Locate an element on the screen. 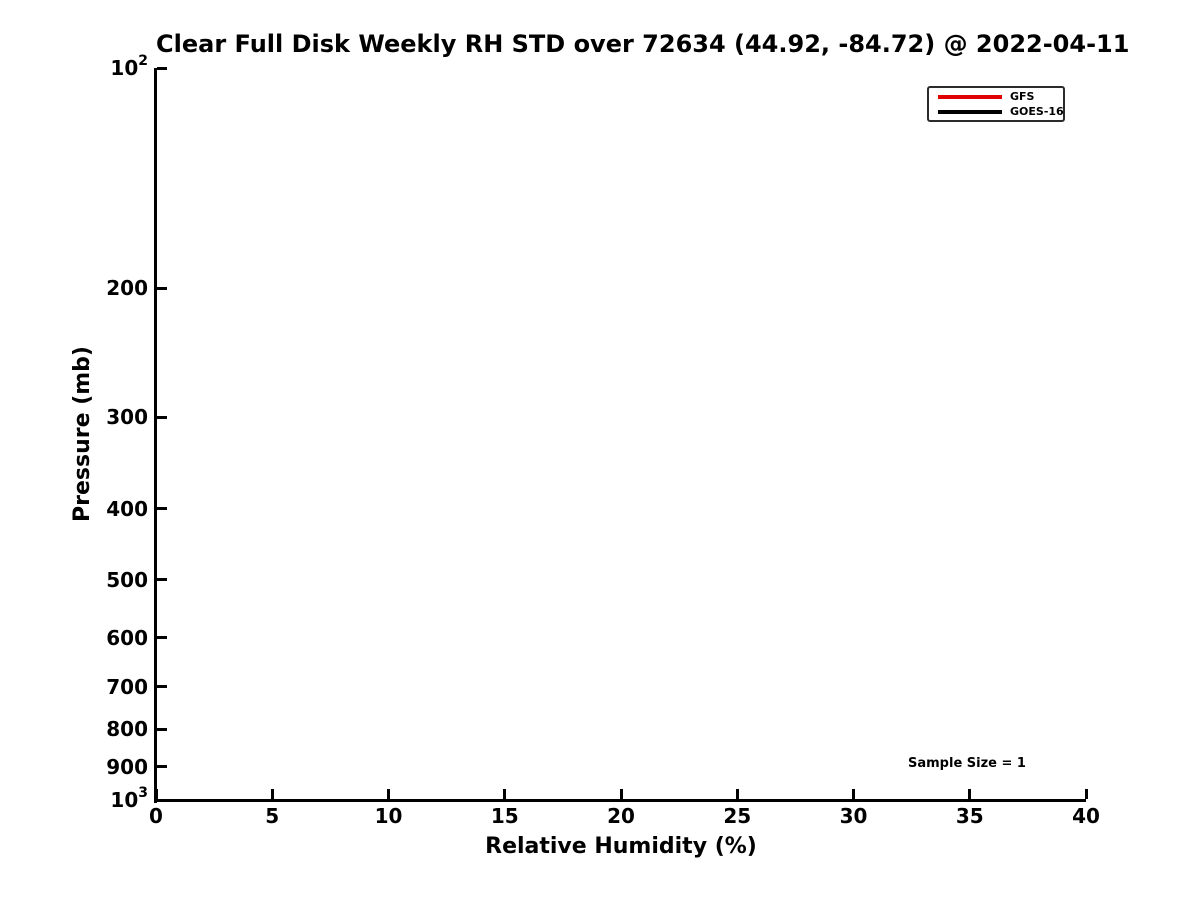  legend-item: GOES-16 is located at coordinates (1001, 111).